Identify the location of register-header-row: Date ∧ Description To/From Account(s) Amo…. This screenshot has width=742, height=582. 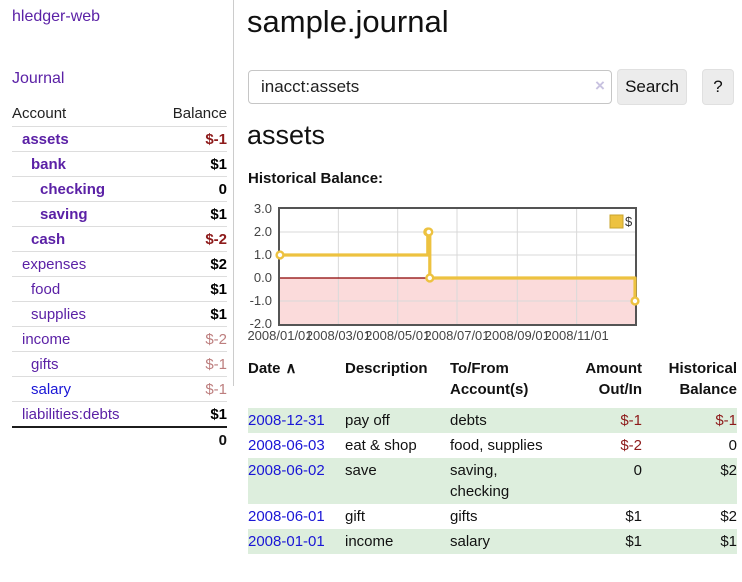
(492, 383).